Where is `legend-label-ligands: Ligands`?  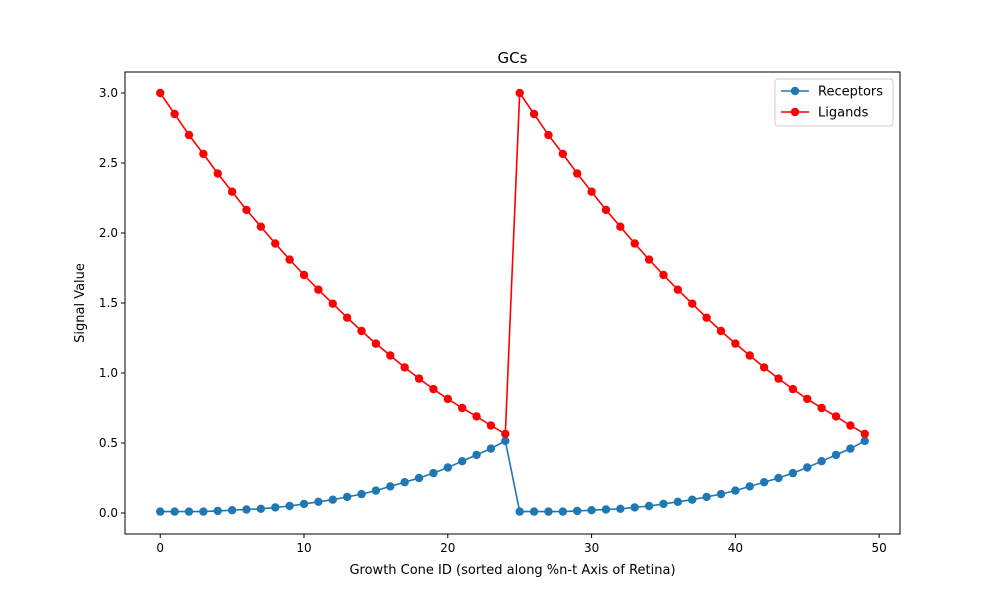 legend-label-ligands: Ligands is located at coordinates (843, 113).